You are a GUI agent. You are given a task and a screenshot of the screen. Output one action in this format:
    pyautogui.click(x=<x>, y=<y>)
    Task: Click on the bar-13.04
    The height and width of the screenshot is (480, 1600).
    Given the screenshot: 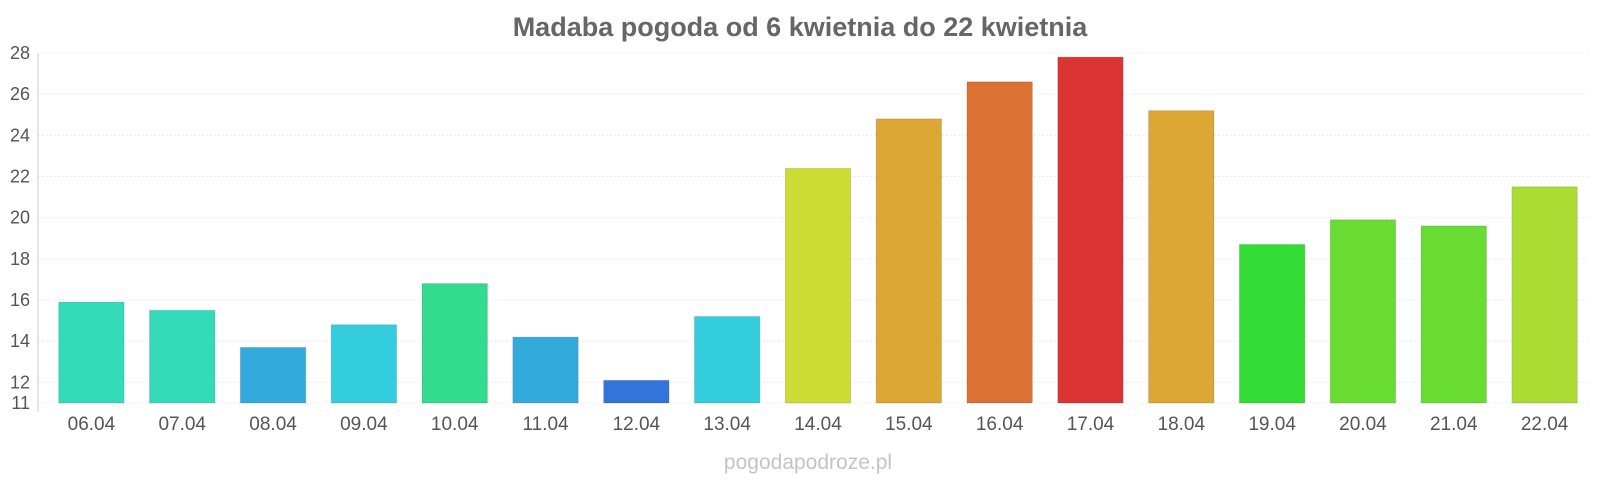 What is the action you would take?
    pyautogui.click(x=727, y=360)
    